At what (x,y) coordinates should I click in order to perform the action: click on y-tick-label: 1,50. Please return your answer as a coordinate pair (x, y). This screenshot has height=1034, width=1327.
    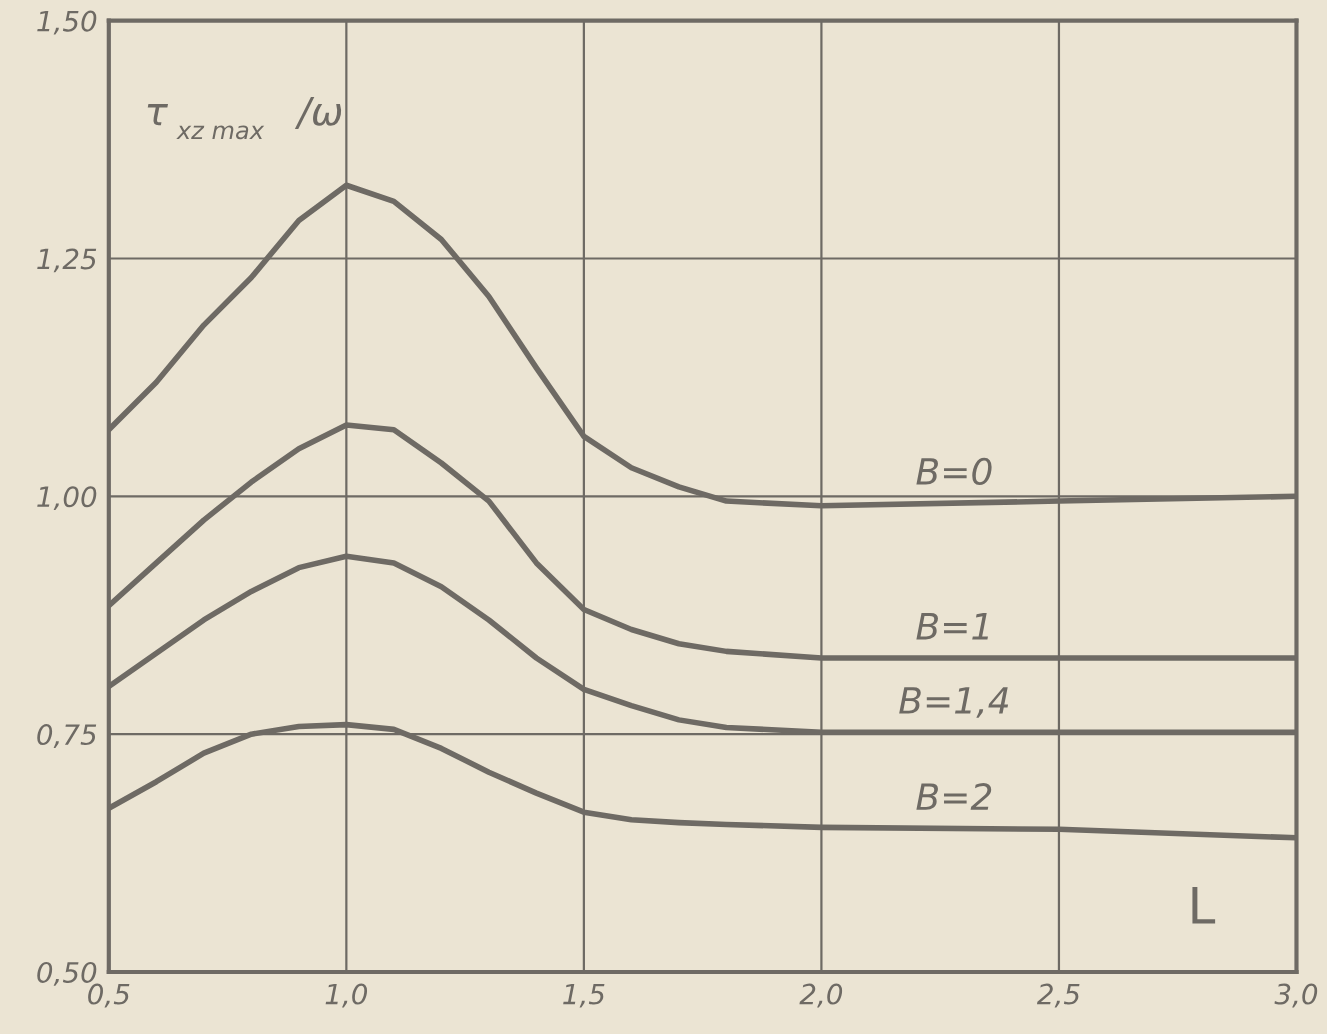
    Looking at the image, I should click on (67, 22).